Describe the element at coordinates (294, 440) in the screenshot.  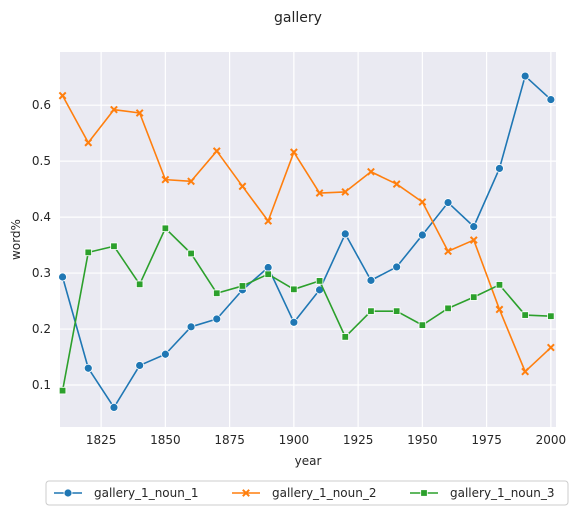
I see `x-tick-label: 1900` at that location.